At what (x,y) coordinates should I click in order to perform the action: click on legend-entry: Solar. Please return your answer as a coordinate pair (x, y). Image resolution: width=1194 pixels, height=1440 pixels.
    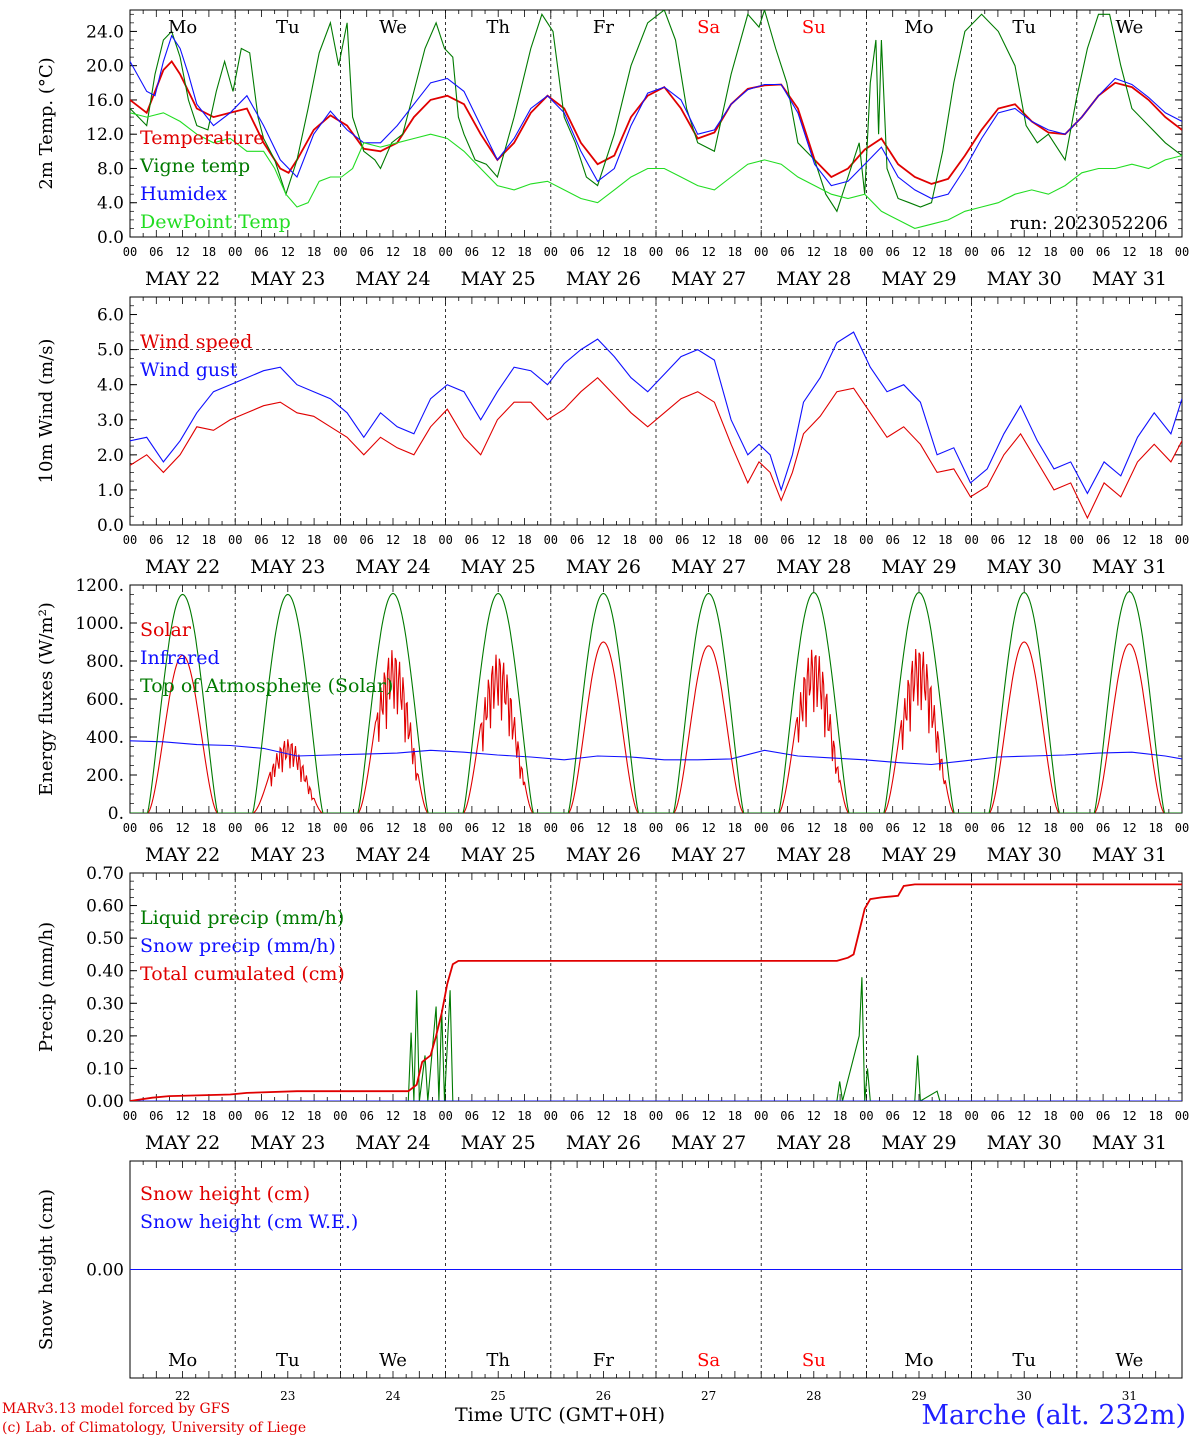
    Looking at the image, I should click on (166, 630).